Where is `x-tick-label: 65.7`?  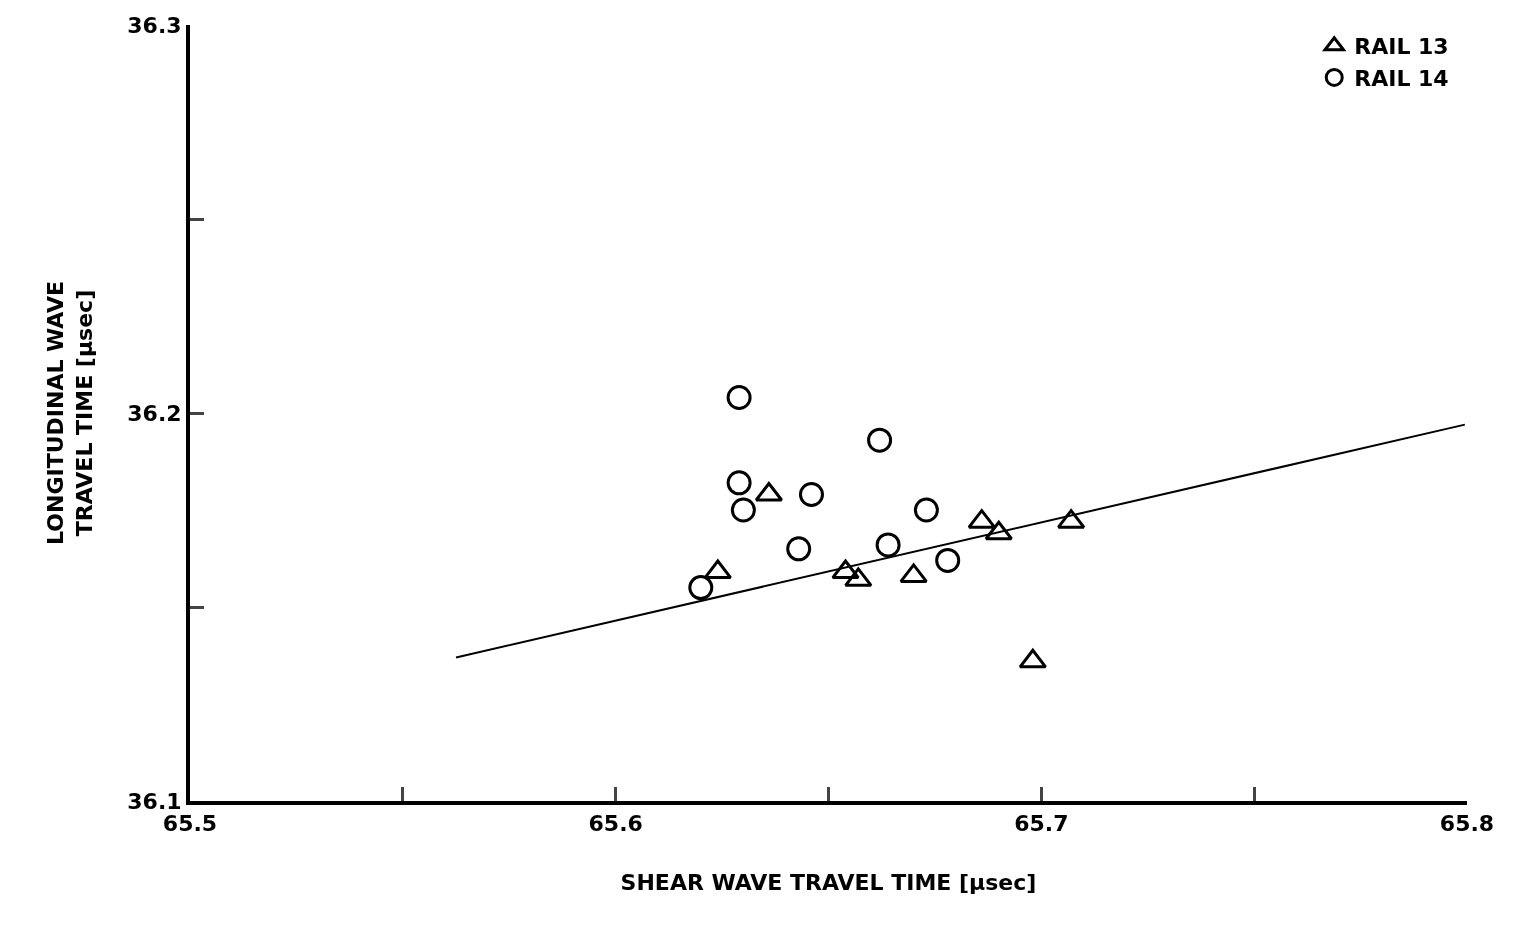 x-tick-label: 65.7 is located at coordinates (1041, 824).